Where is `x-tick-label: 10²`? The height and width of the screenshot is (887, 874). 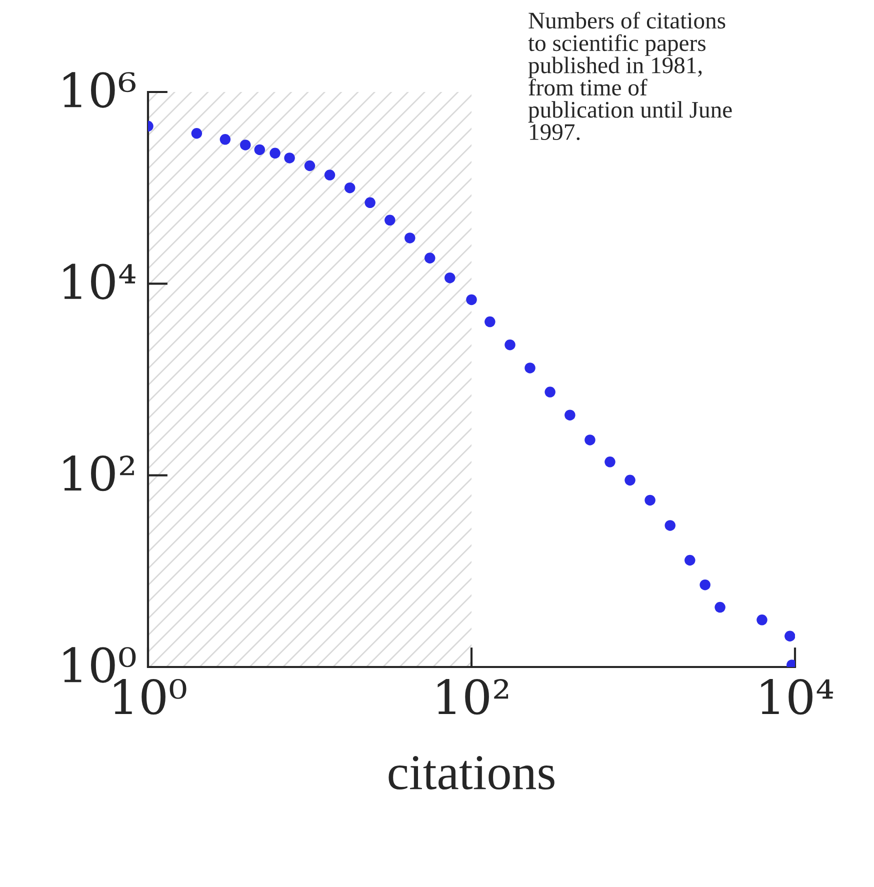
x-tick-label: 10² is located at coordinates (473, 696).